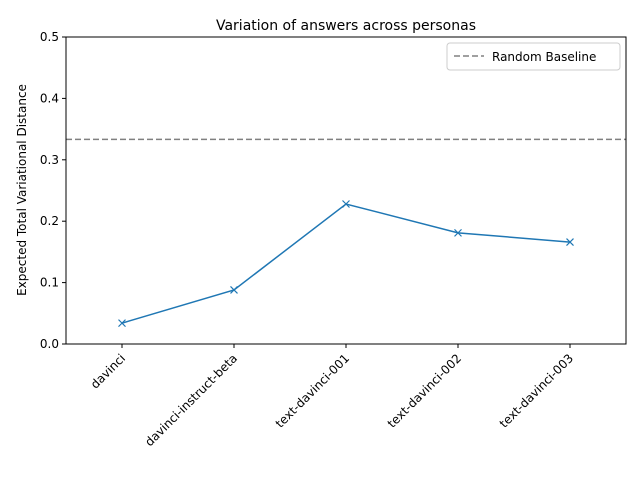 The width and height of the screenshot is (640, 480). Describe the element at coordinates (49, 221) in the screenshot. I see `y-tick-label-2: 0.2` at that location.